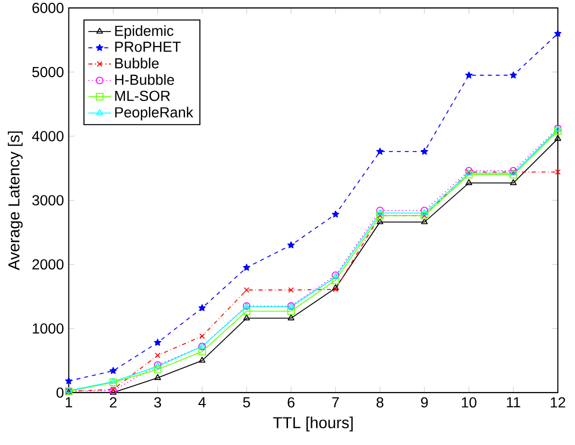 The width and height of the screenshot is (575, 445). Describe the element at coordinates (558, 402) in the screenshot. I see `x-tick-label: 12` at that location.